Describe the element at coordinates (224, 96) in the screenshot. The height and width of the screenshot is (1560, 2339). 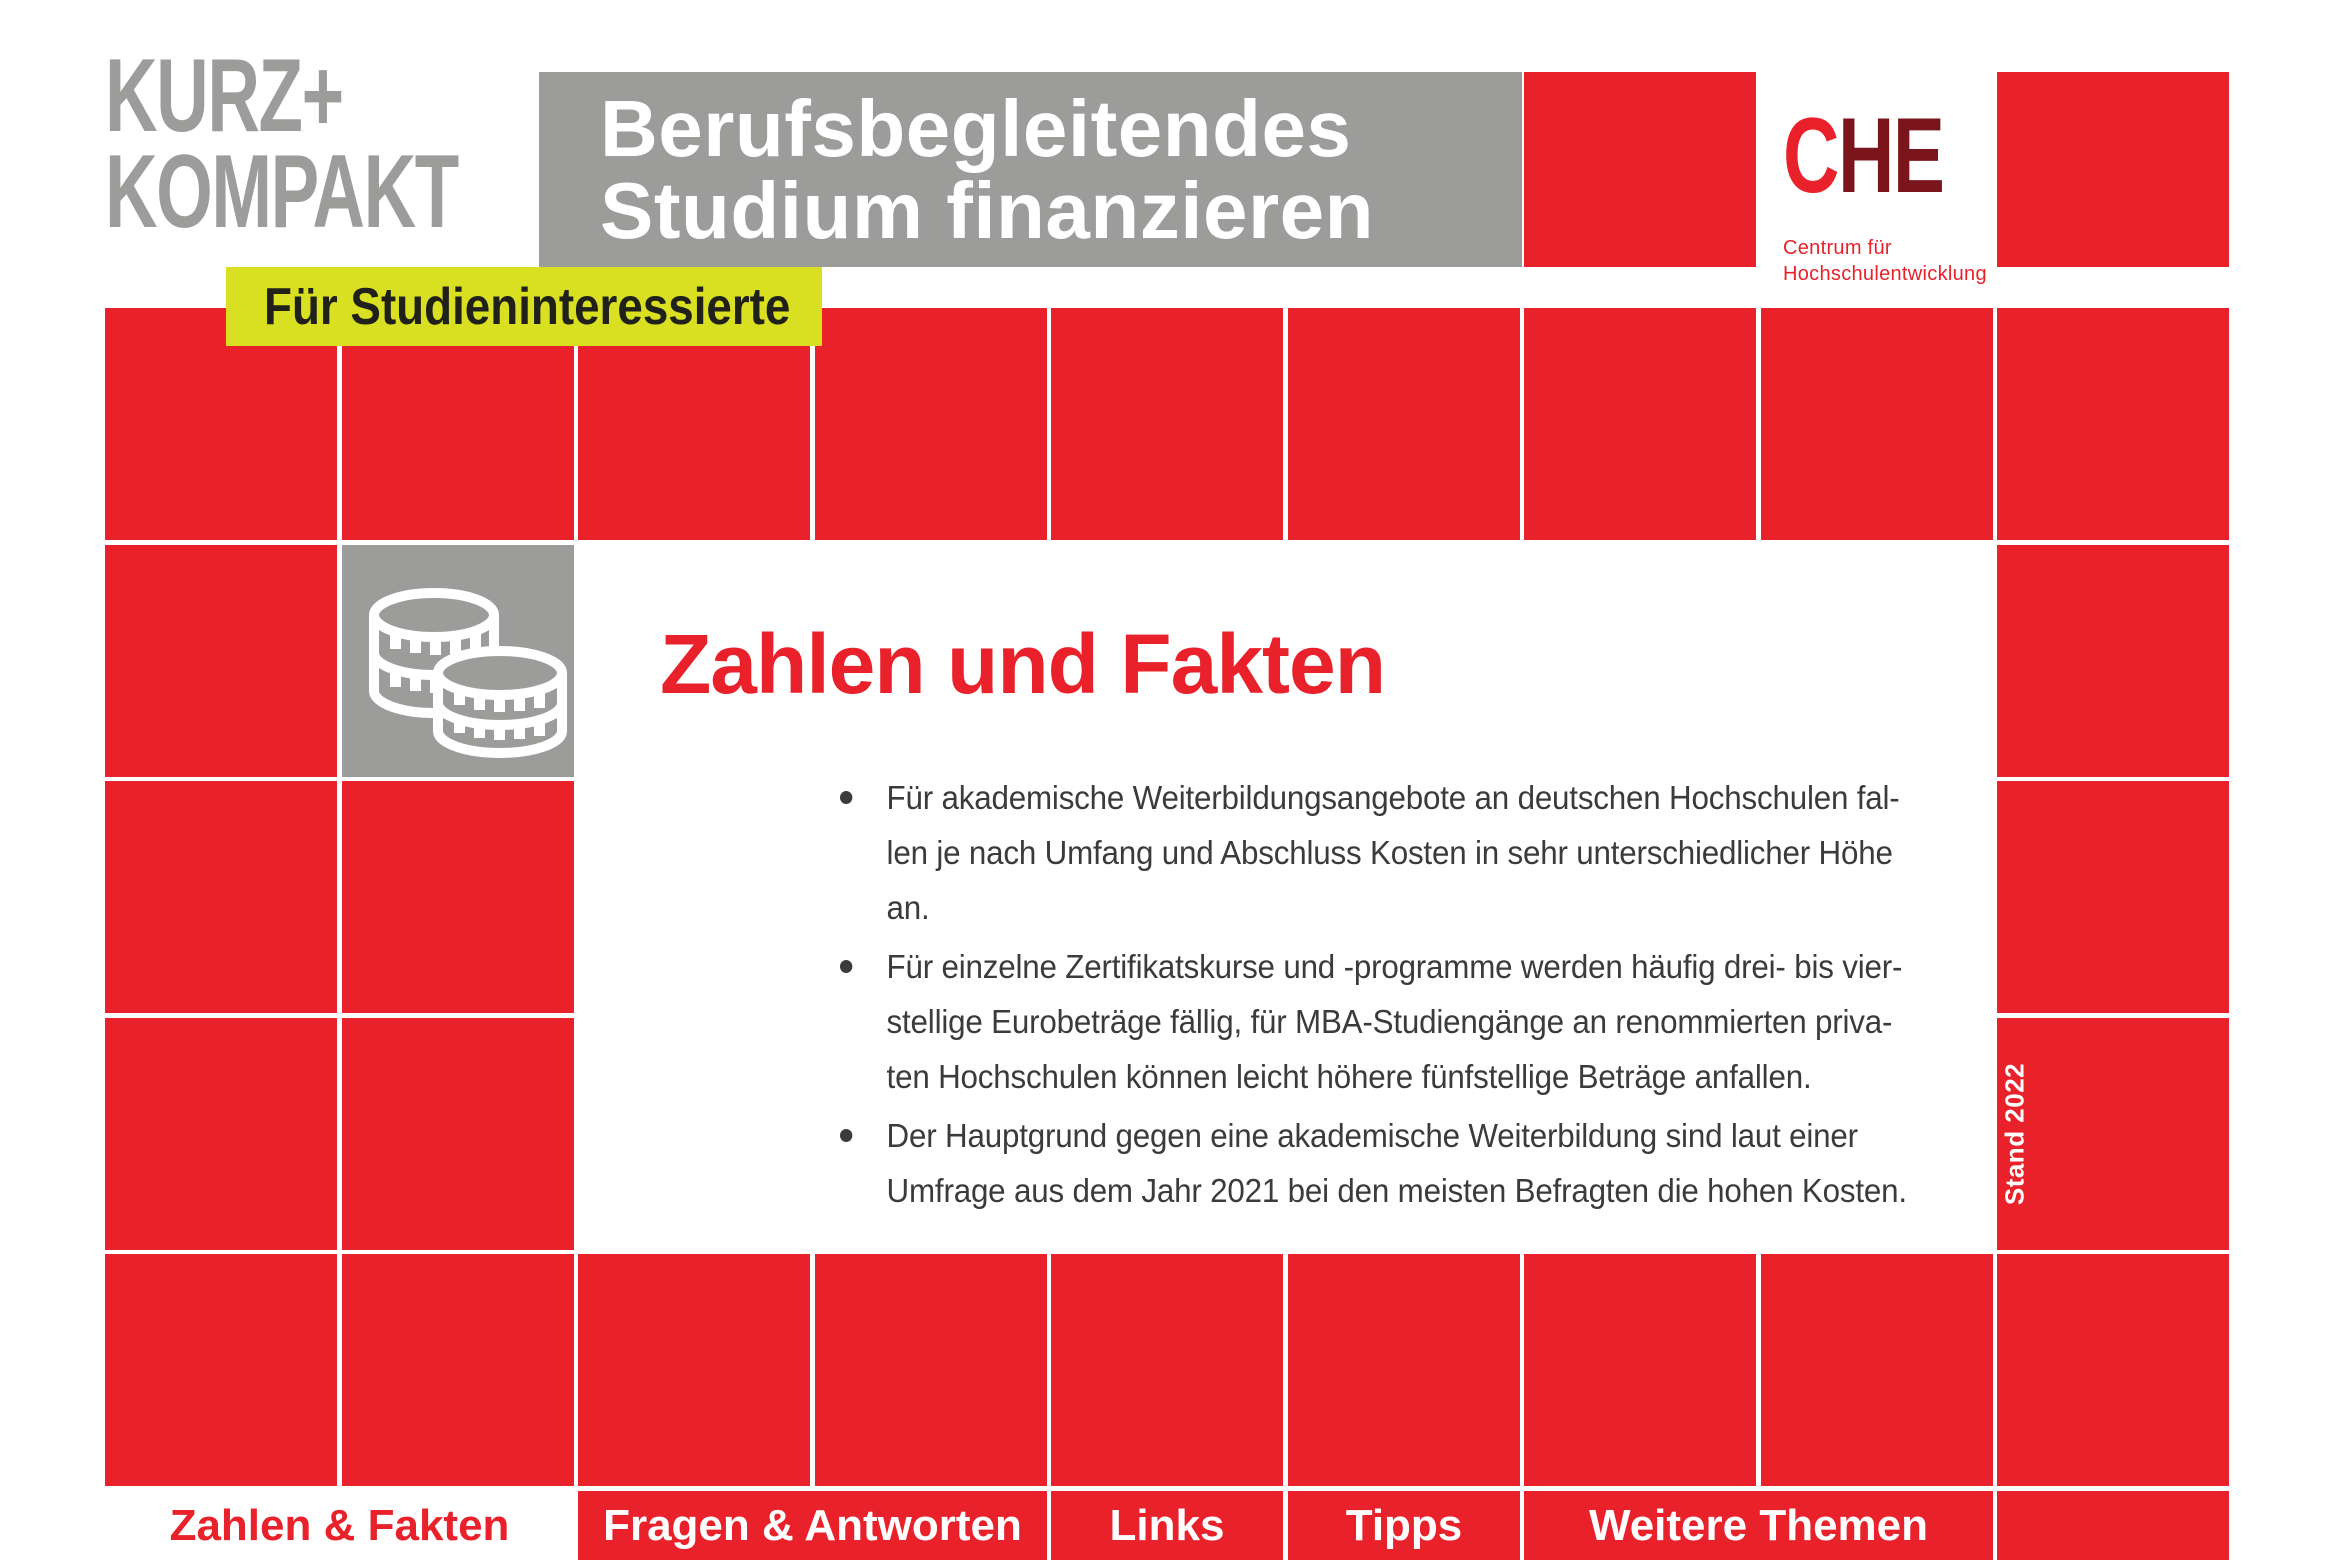
I see `kurz-kompakt-logo-line1: KURZ+` at that location.